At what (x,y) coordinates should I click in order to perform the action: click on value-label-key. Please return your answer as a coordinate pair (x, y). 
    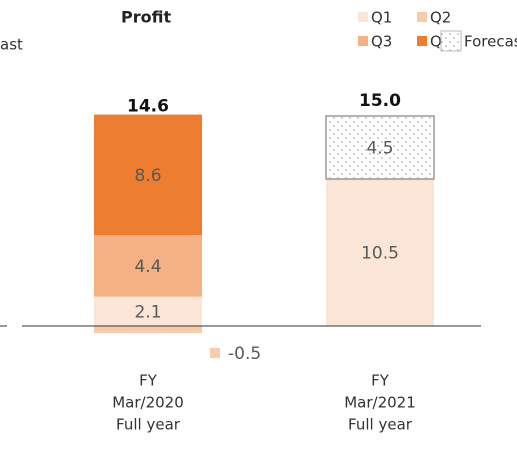
    Looking at the image, I should click on (215, 353).